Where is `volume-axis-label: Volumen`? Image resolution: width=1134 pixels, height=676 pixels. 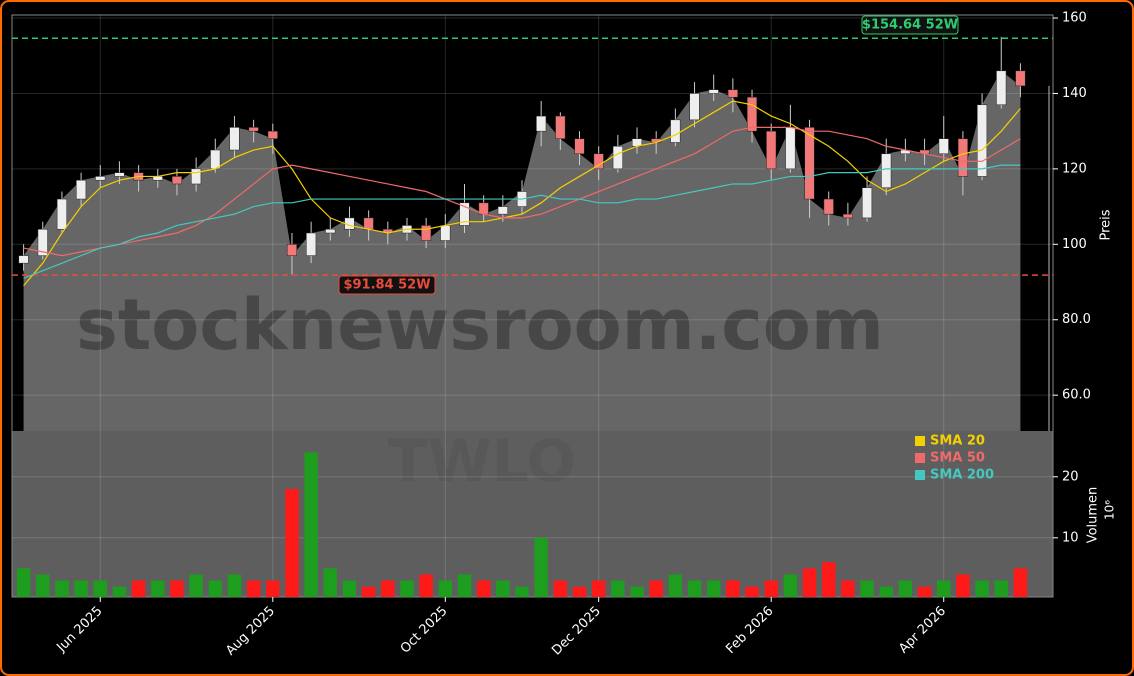 volume-axis-label: Volumen is located at coordinates (1093, 515).